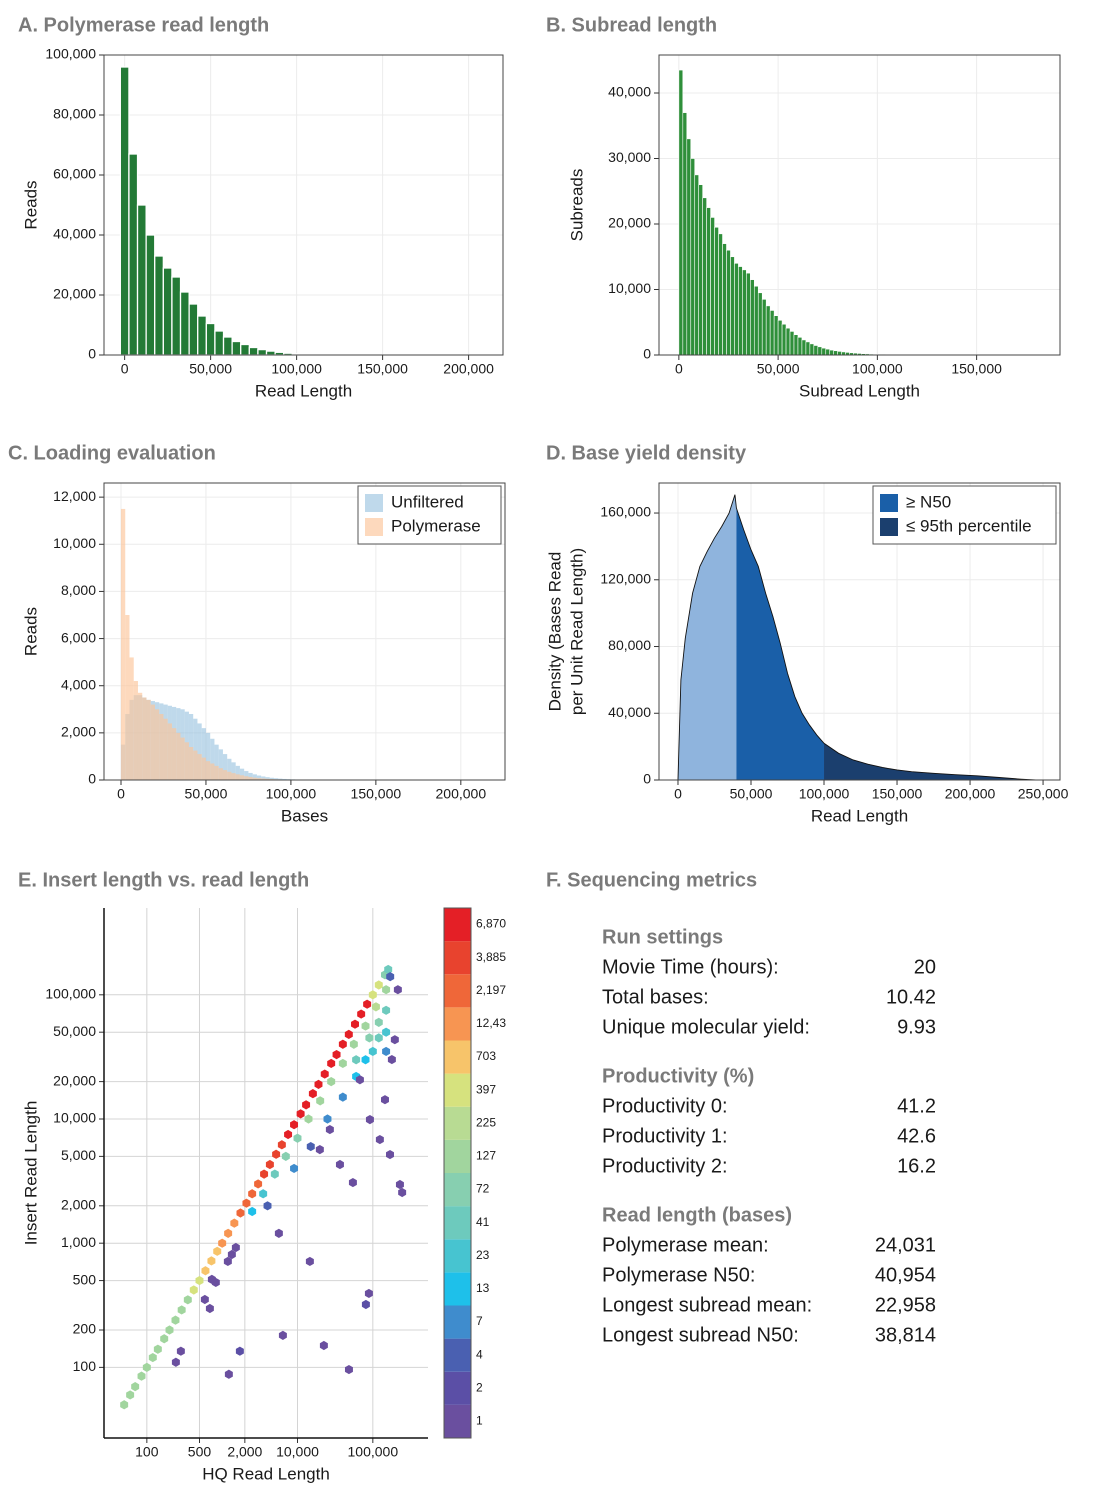  Describe the element at coordinates (911, 997) in the screenshot. I see `metric-value: 10.42` at that location.